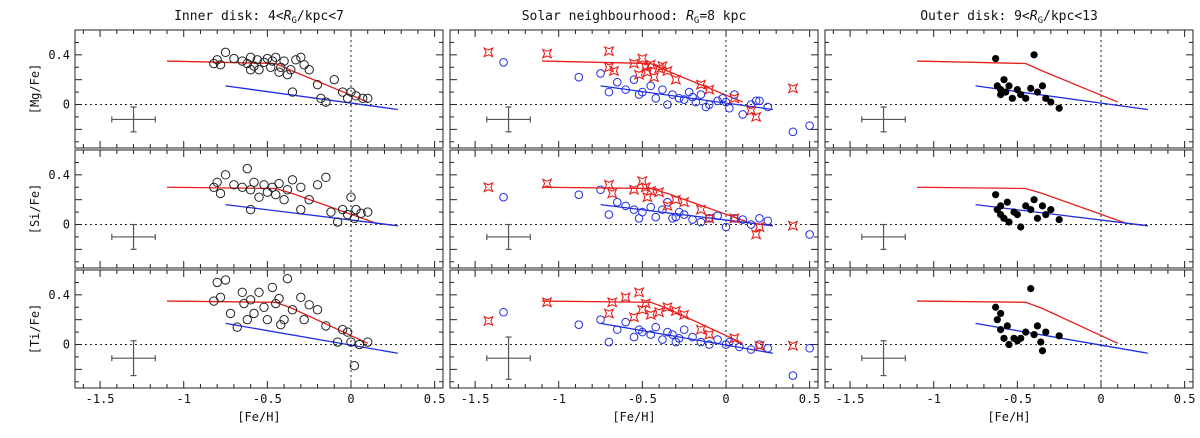  I want to click on panel-frame, so click(1009, 209).